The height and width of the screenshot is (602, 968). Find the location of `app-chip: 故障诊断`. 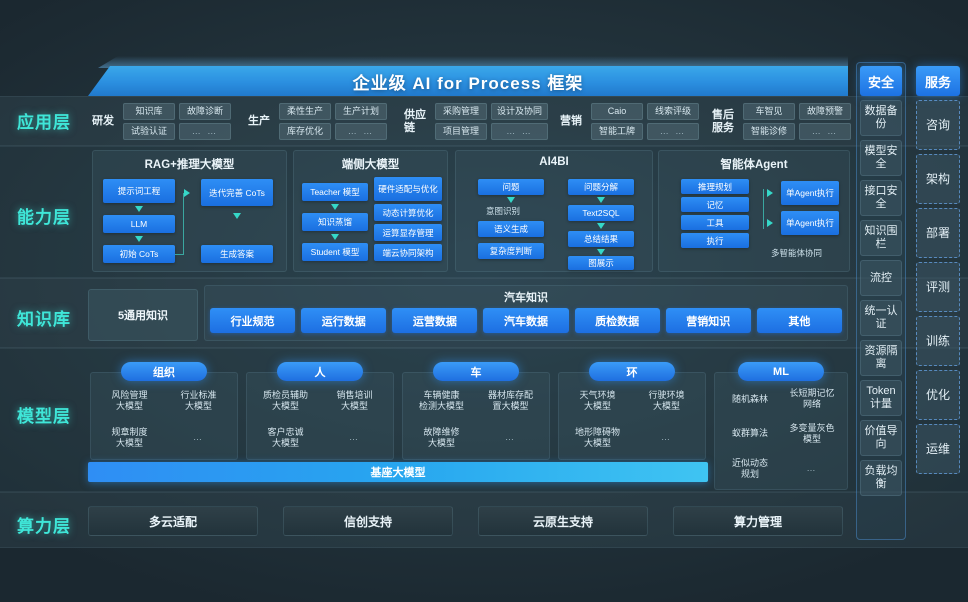

app-chip: 故障诊断 is located at coordinates (205, 111).